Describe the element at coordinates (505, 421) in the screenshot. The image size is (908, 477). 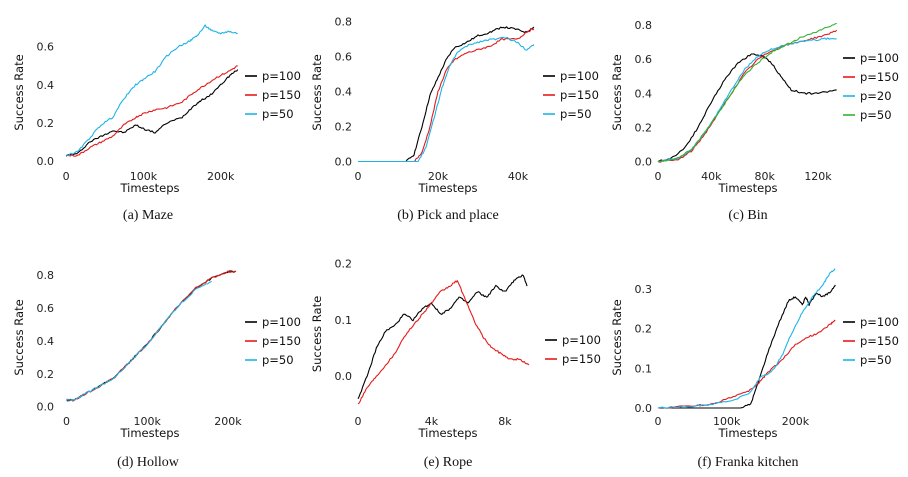
I see `x-tick-label: 8k` at that location.